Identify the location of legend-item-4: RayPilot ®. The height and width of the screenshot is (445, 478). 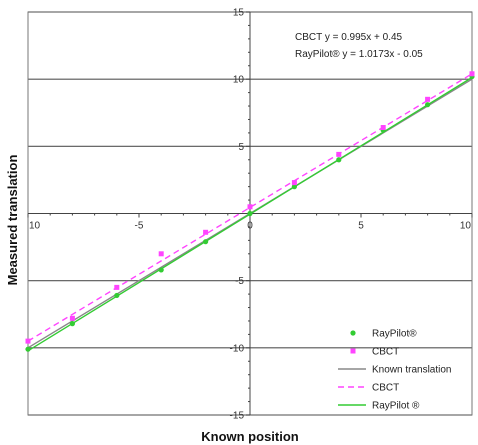
(379, 406).